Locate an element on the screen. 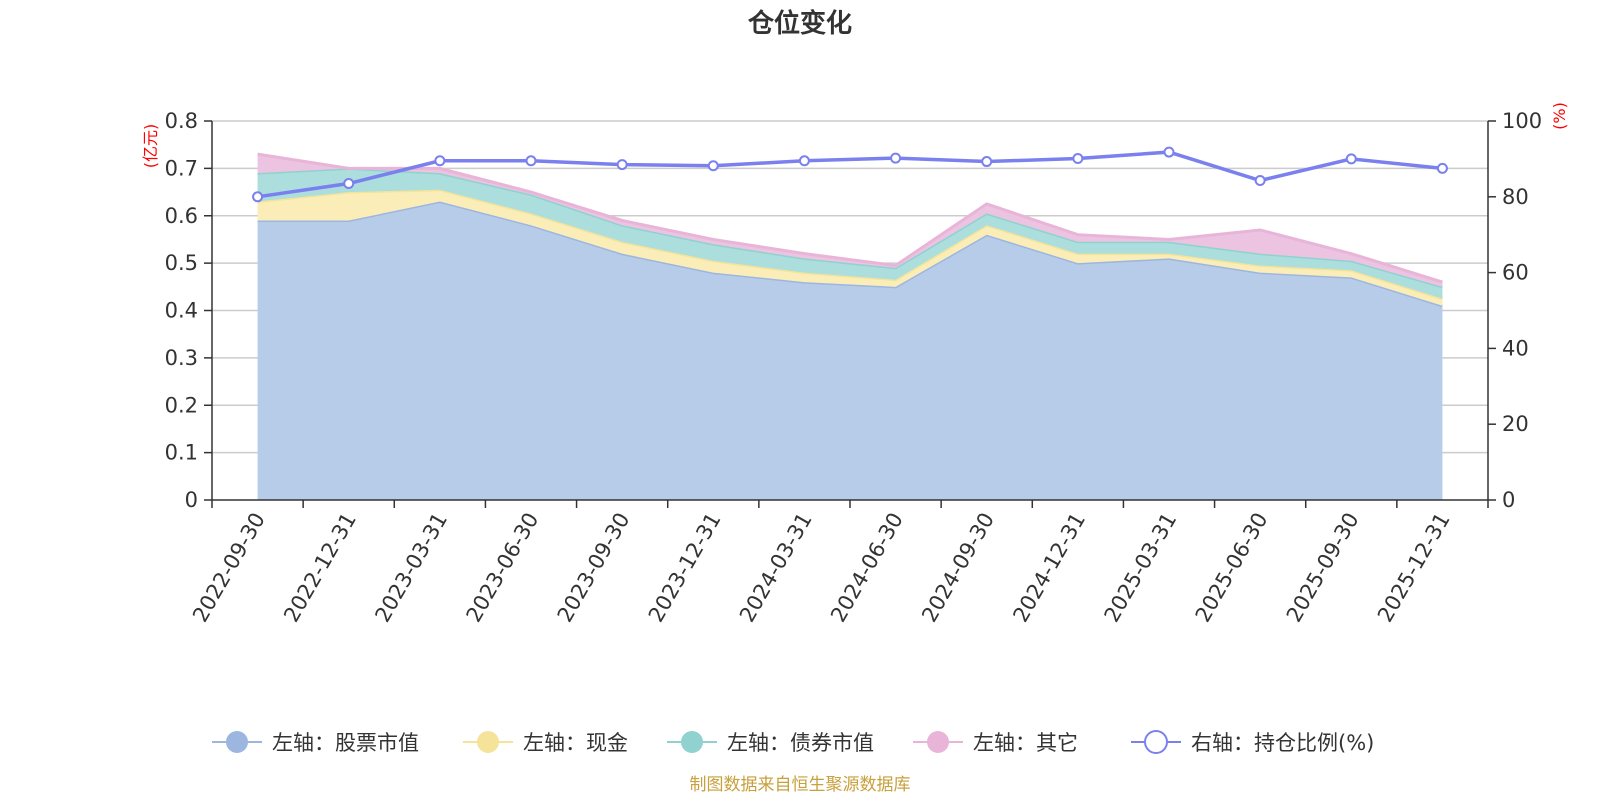  x-tick-label: 2023-03-31 is located at coordinates (411, 568).